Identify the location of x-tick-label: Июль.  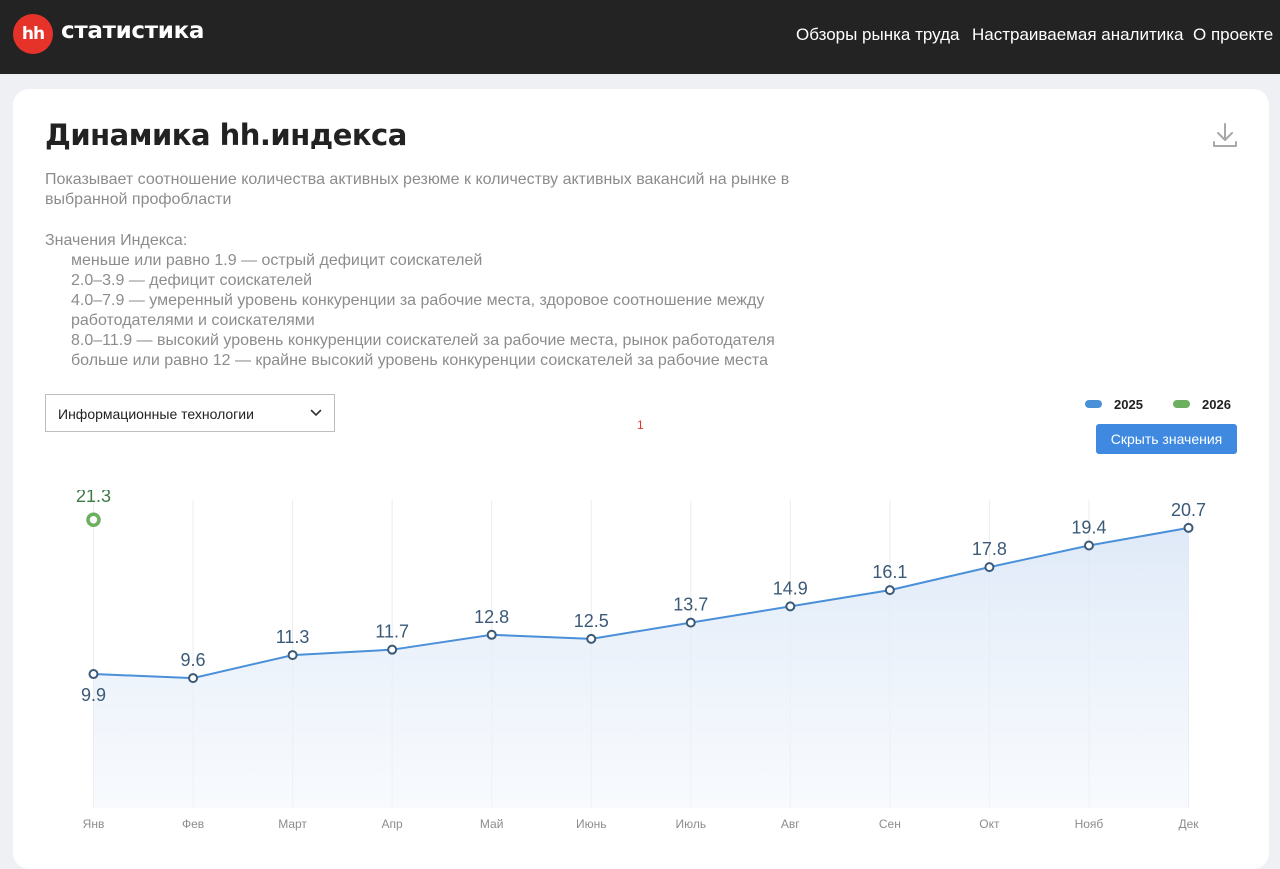
(690, 824).